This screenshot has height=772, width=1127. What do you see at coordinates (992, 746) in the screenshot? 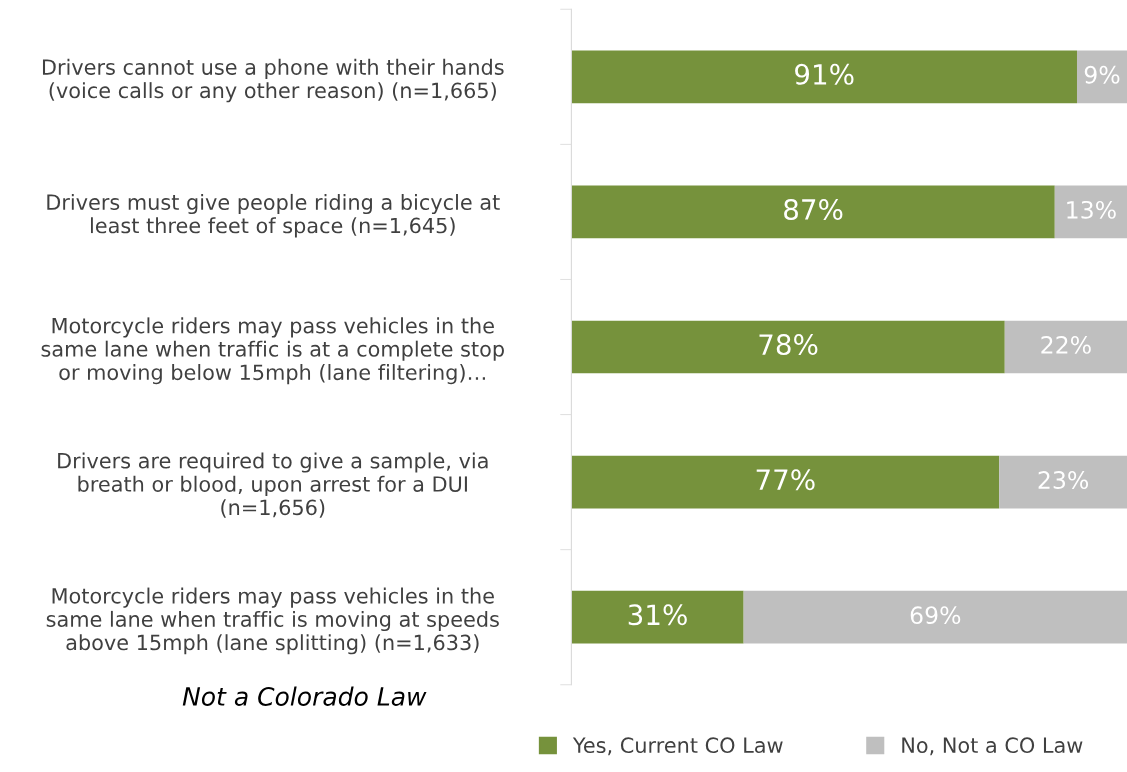
I see `legend-label: No, Not a CO Law` at bounding box center [992, 746].